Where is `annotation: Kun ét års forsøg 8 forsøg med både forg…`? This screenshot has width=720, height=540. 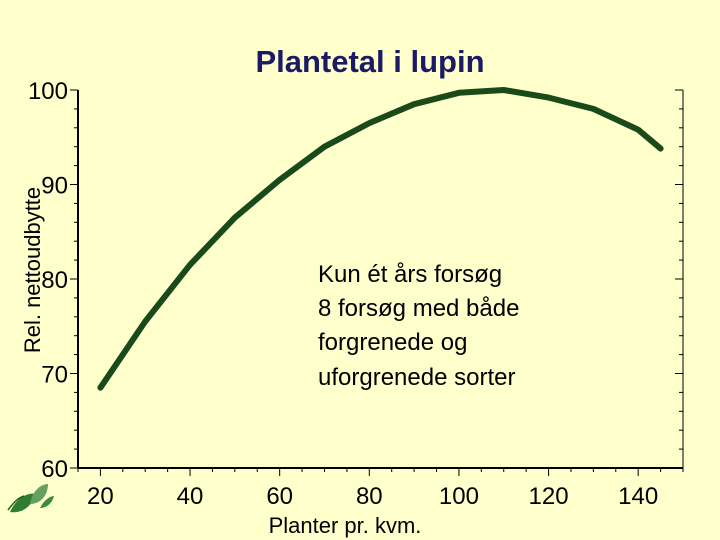
annotation: Kun ét års forsøg 8 forsøg med både forg… is located at coordinates (418, 326).